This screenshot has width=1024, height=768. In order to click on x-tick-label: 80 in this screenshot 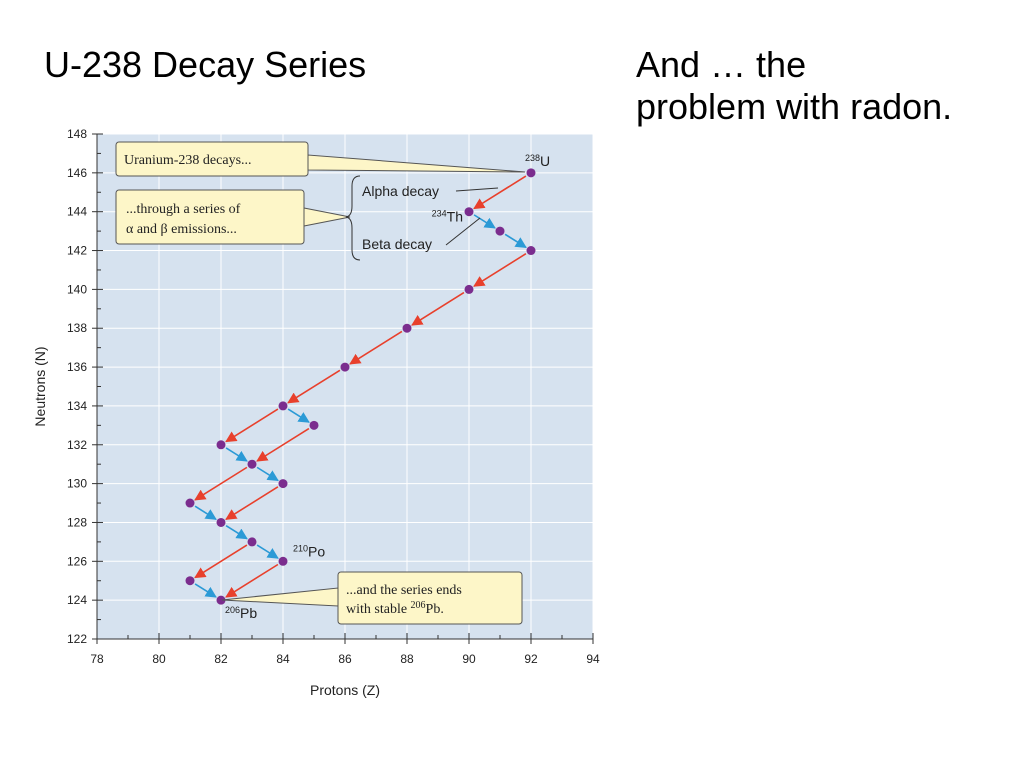, I will do `click(159, 659)`.